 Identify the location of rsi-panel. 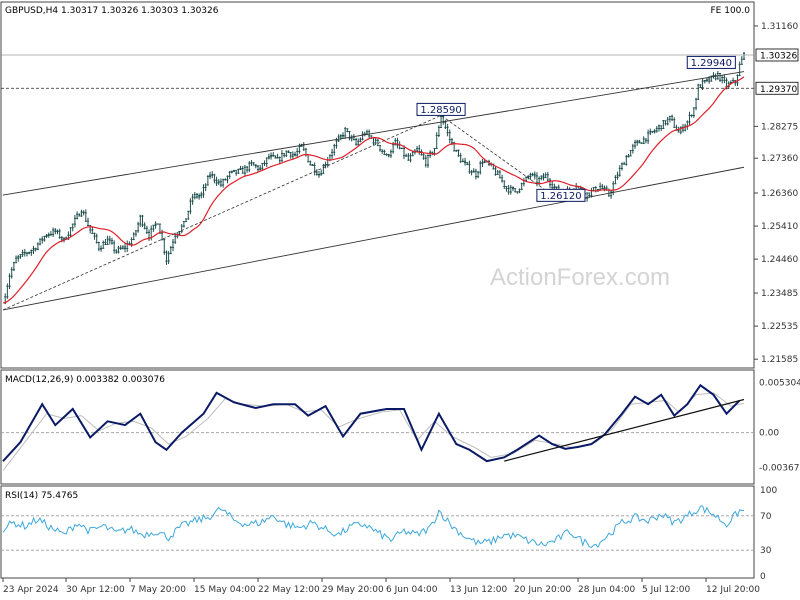
(377, 528).